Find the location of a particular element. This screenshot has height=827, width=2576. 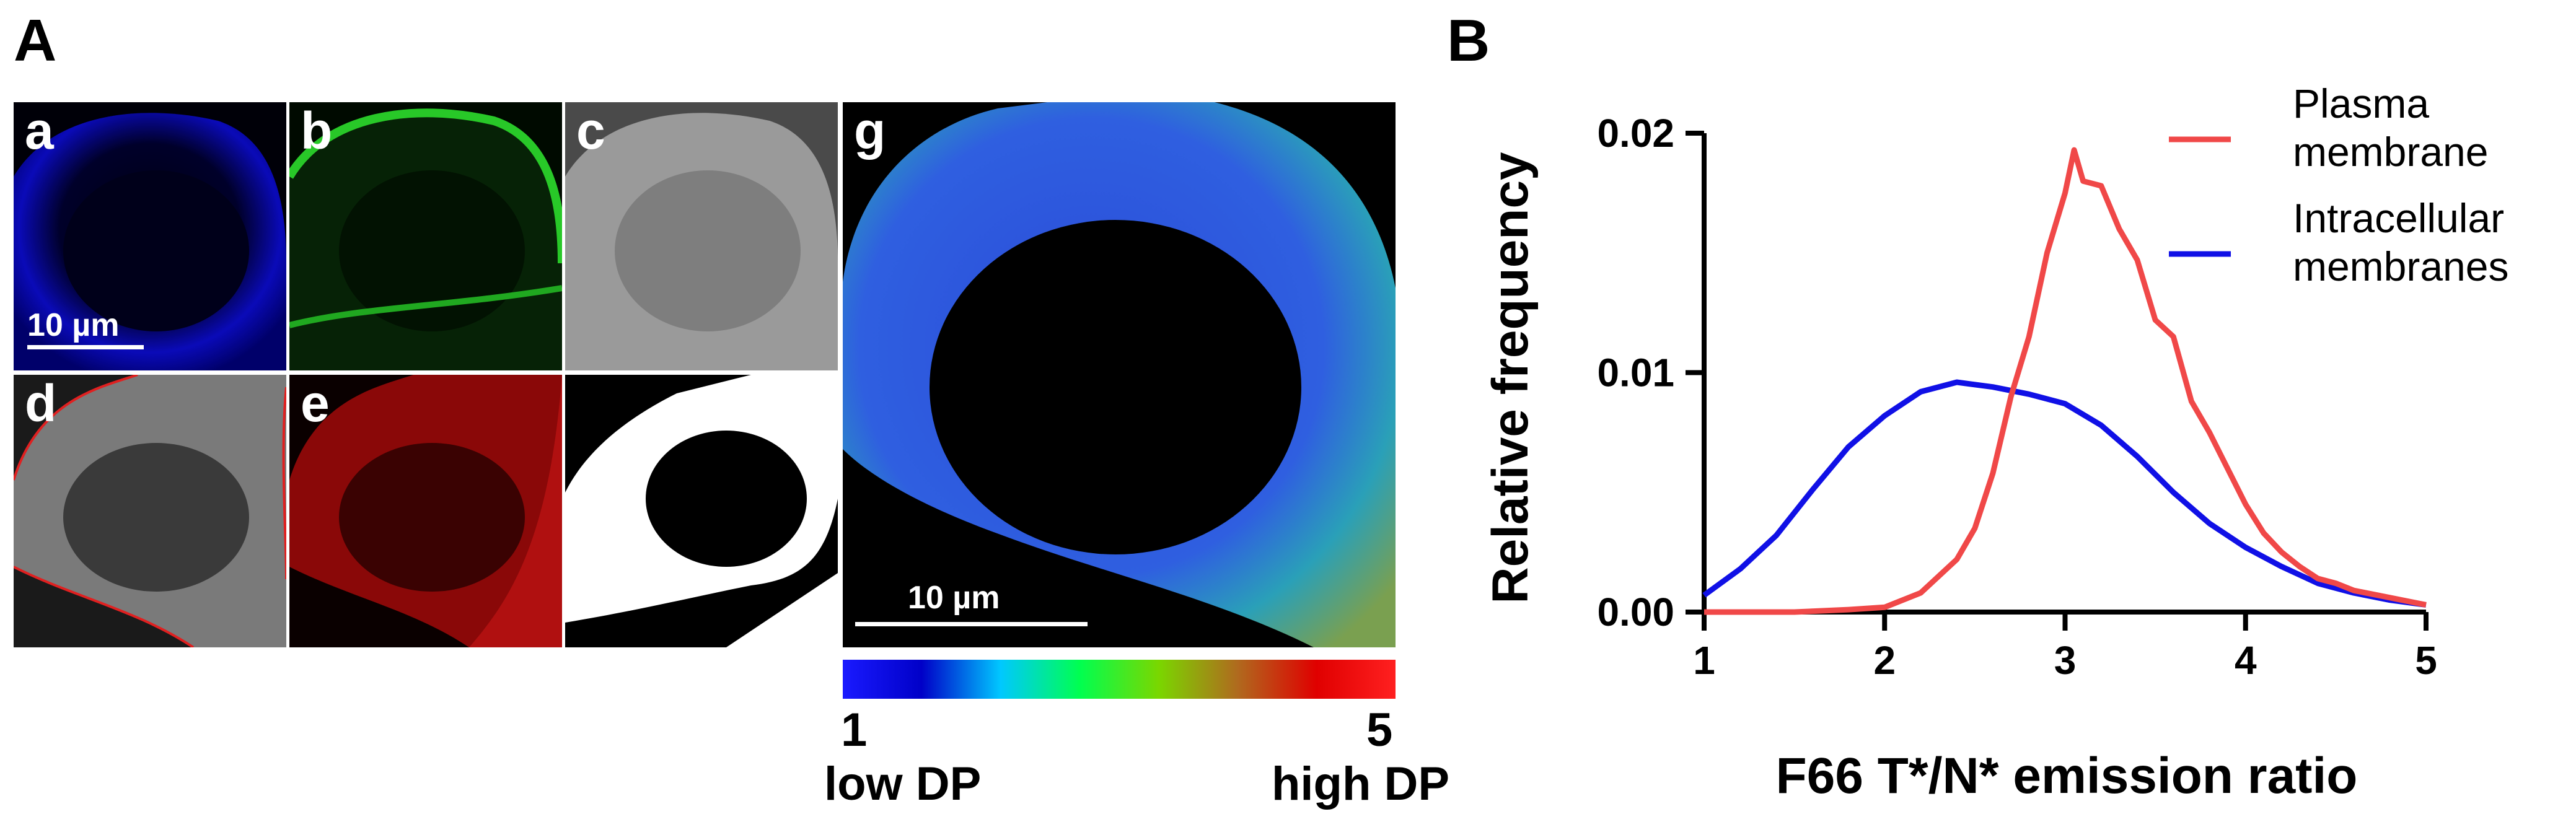

tile-a-scalebar-label: 10 µm is located at coordinates (73, 325).